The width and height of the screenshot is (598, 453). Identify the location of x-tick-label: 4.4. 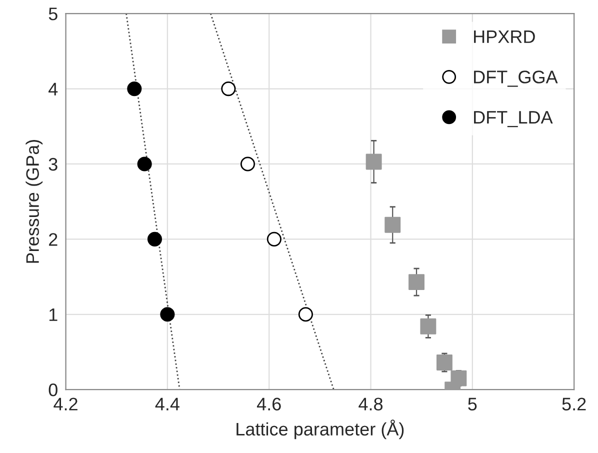
(167, 404).